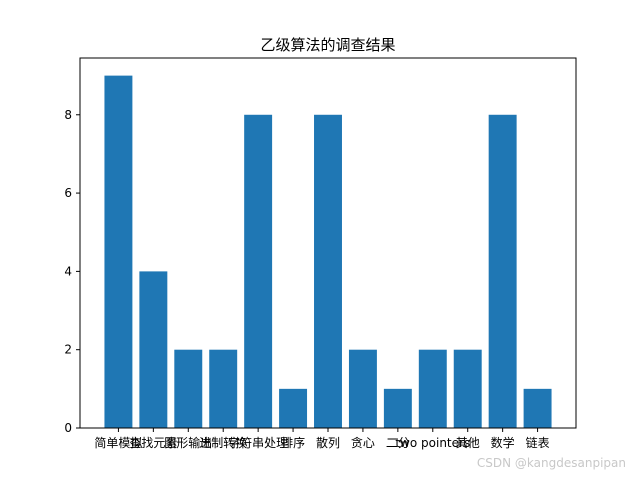 The image size is (640, 480). I want to click on chart-title: 乙级算法的调查结果, so click(327, 45).